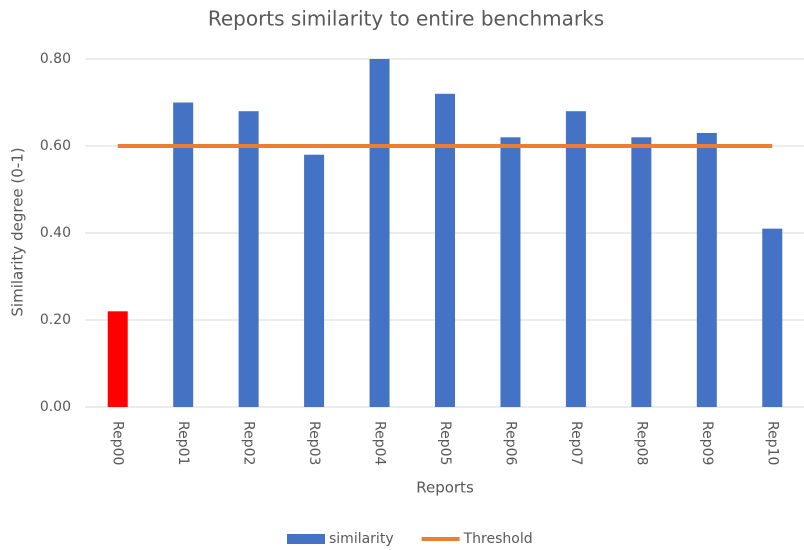  What do you see at coordinates (576, 443) in the screenshot?
I see `x-tick-label: Rep07` at bounding box center [576, 443].